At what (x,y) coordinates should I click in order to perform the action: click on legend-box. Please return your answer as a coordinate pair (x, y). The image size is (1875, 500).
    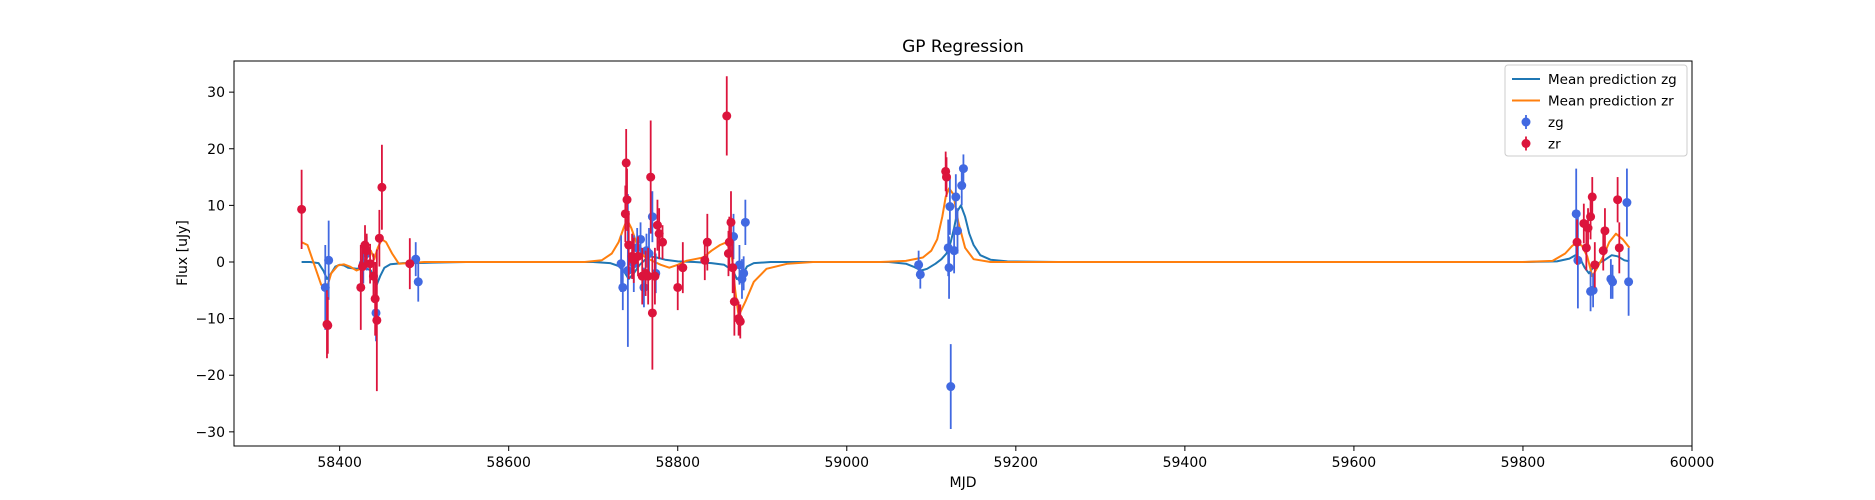
    Looking at the image, I should click on (1596, 110).